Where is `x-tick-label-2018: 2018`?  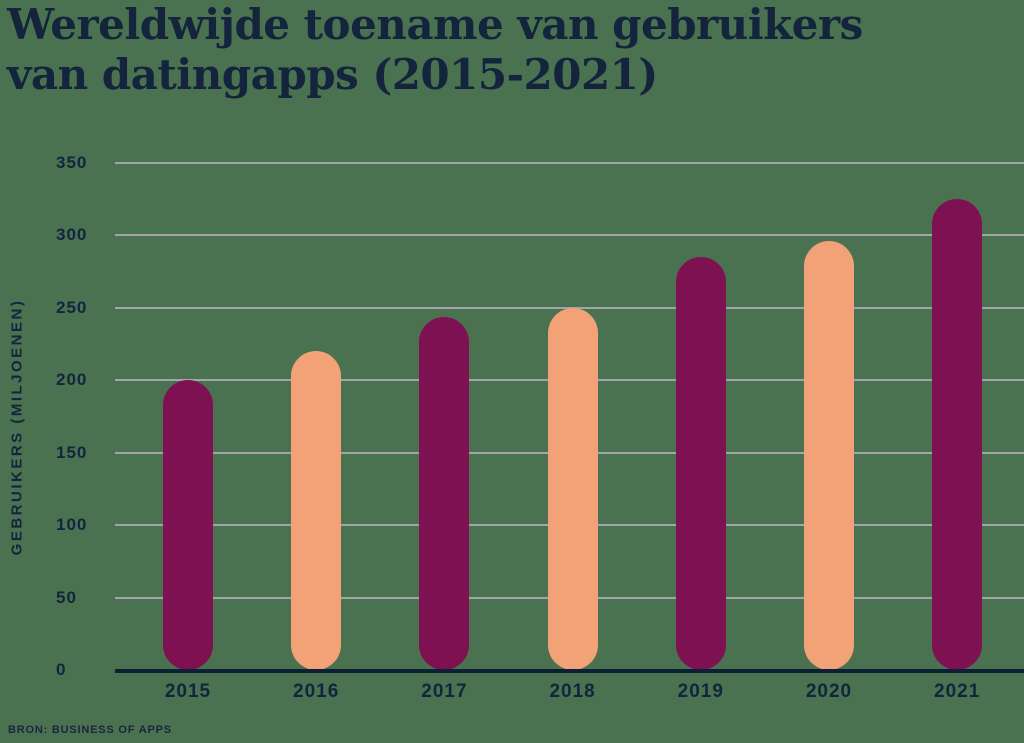 x-tick-label-2018: 2018 is located at coordinates (572, 691).